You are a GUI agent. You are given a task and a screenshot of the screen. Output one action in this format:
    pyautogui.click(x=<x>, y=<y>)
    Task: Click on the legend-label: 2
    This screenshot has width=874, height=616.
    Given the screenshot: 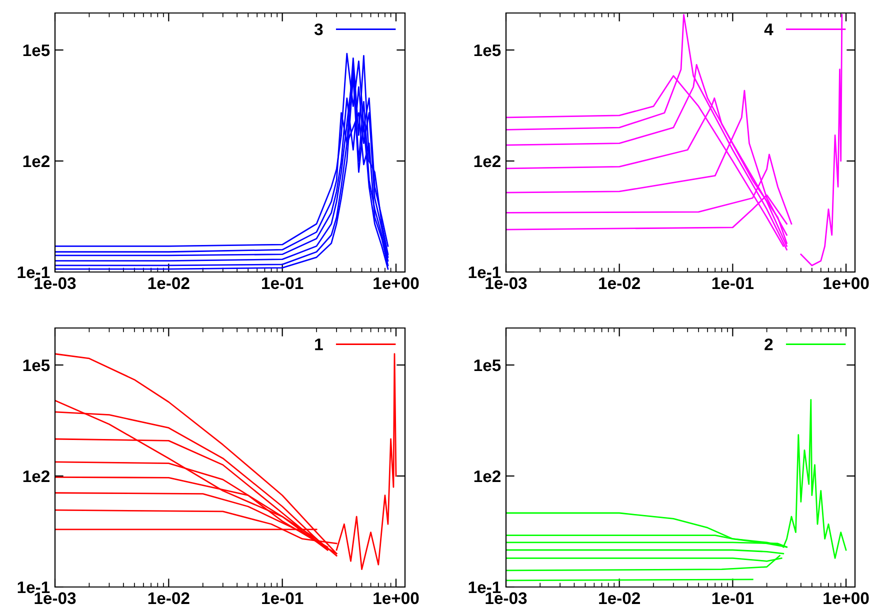 What is the action you would take?
    pyautogui.click(x=768, y=344)
    